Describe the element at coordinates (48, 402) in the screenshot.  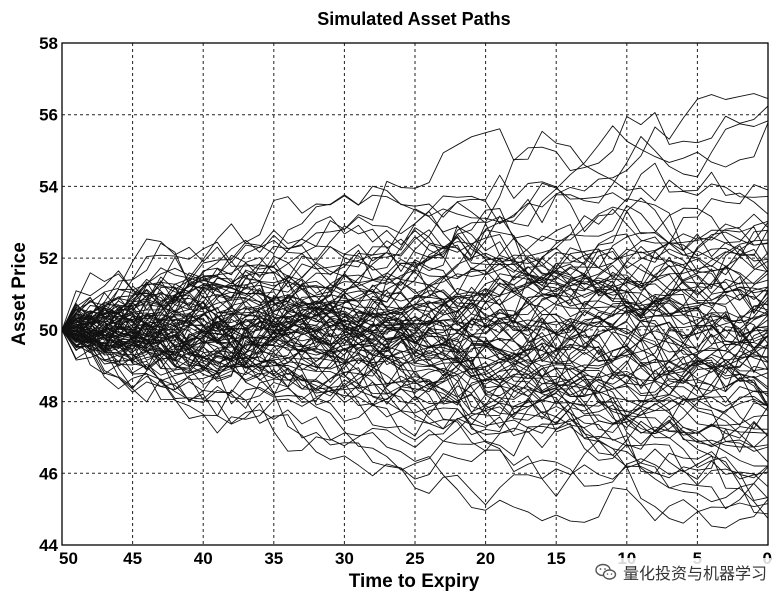
I see `y-tick-label: 48` at that location.